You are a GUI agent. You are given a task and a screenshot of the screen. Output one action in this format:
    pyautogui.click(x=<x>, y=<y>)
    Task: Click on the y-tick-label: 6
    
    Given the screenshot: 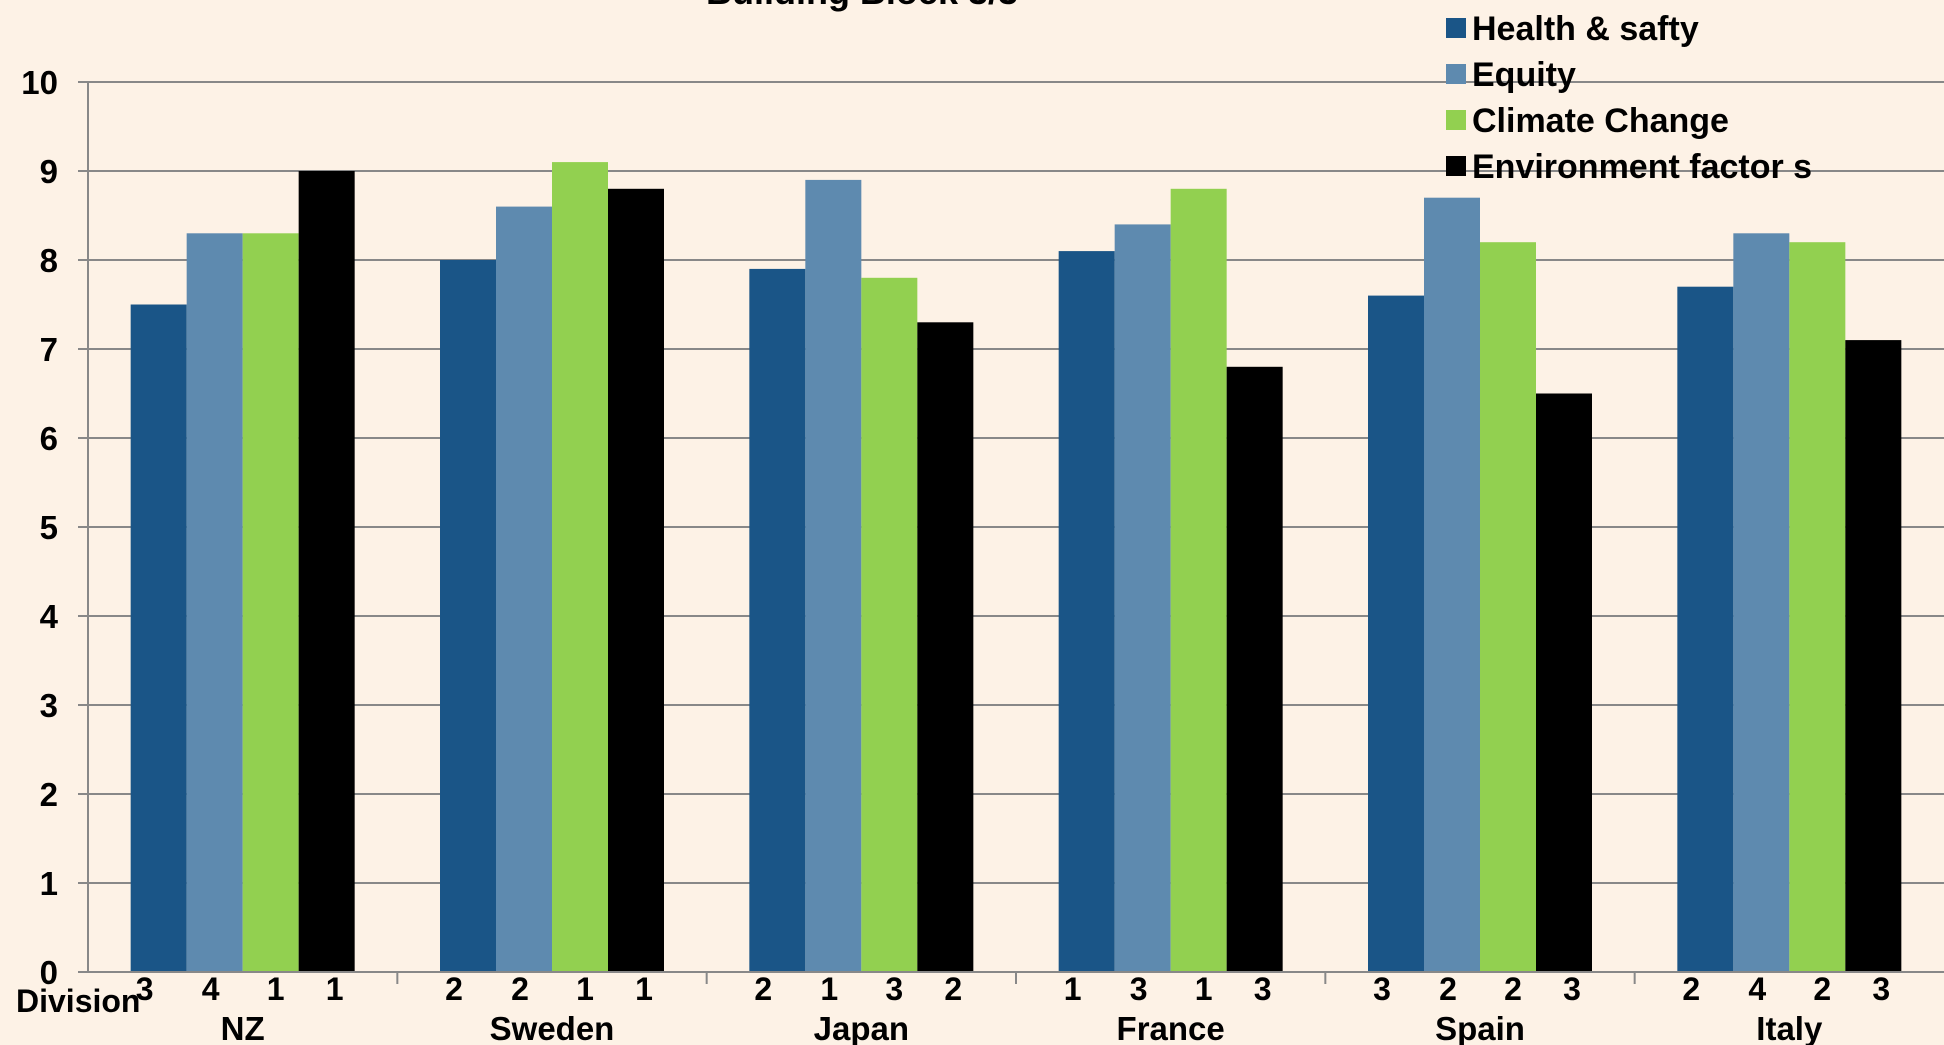 What is the action you would take?
    pyautogui.click(x=49, y=438)
    